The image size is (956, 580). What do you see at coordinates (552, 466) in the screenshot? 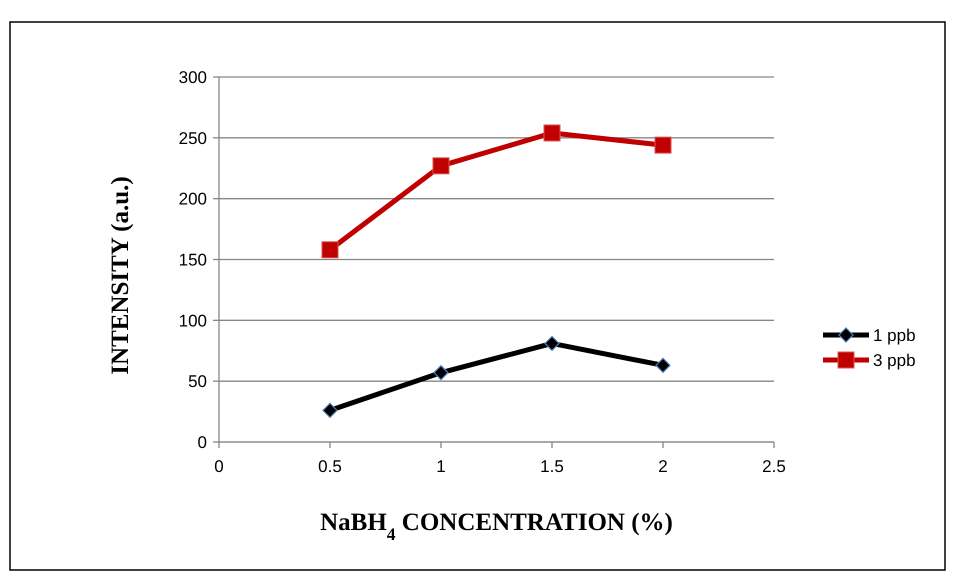
I see `x-tick-label: 1.5` at bounding box center [552, 466].